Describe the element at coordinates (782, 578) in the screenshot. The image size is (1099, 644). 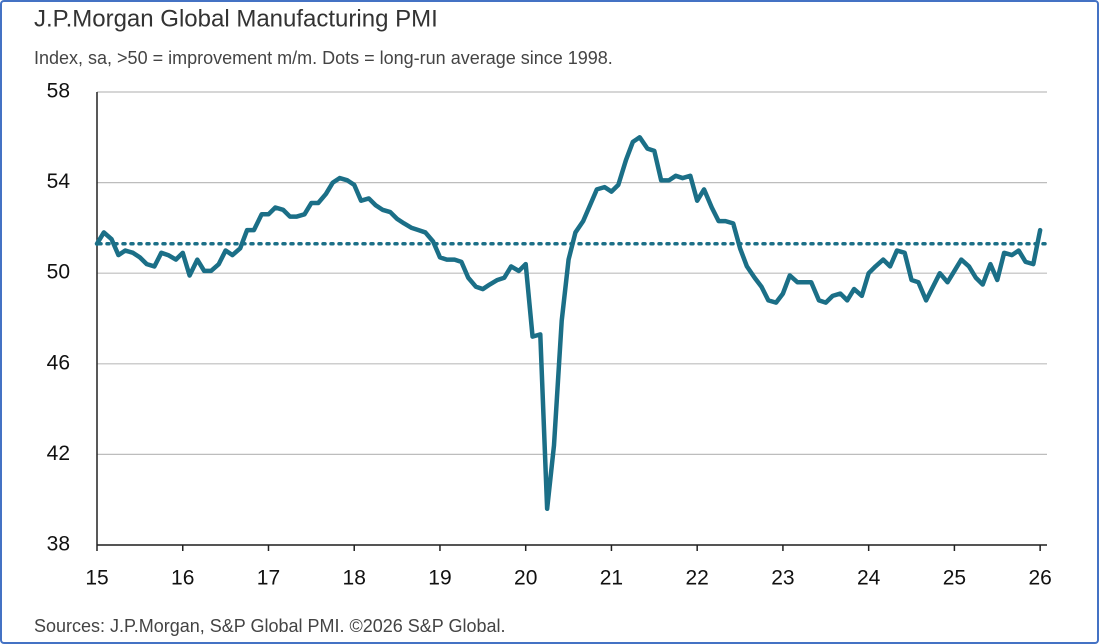
I see `x-tick-label: 23` at that location.